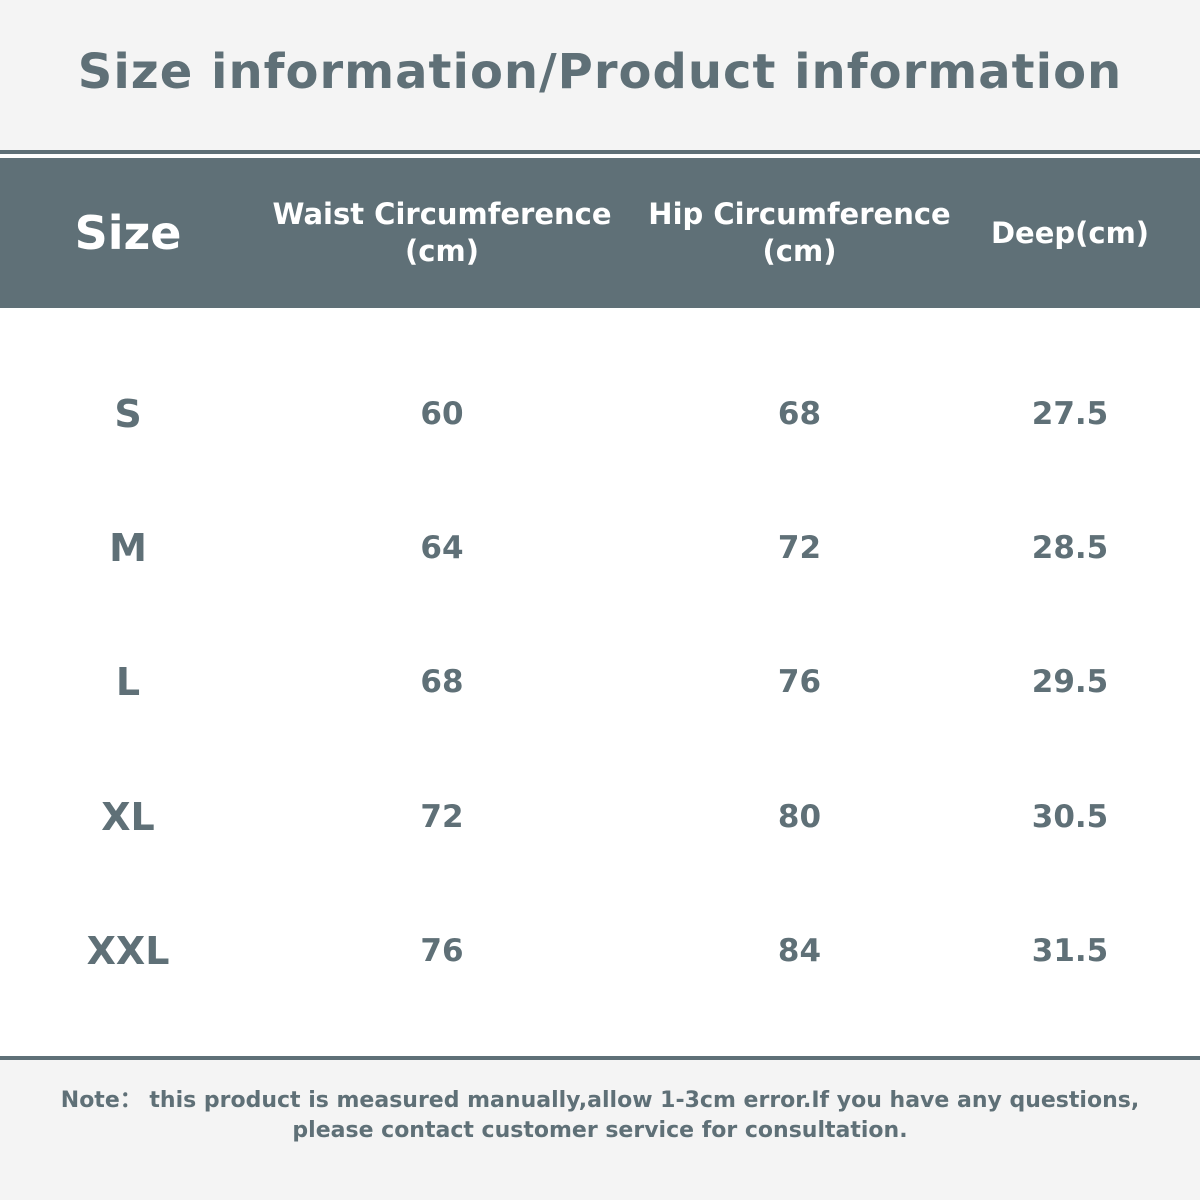 The image size is (1200, 1200). What do you see at coordinates (799, 414) in the screenshot?
I see `cell-hip: 68` at bounding box center [799, 414].